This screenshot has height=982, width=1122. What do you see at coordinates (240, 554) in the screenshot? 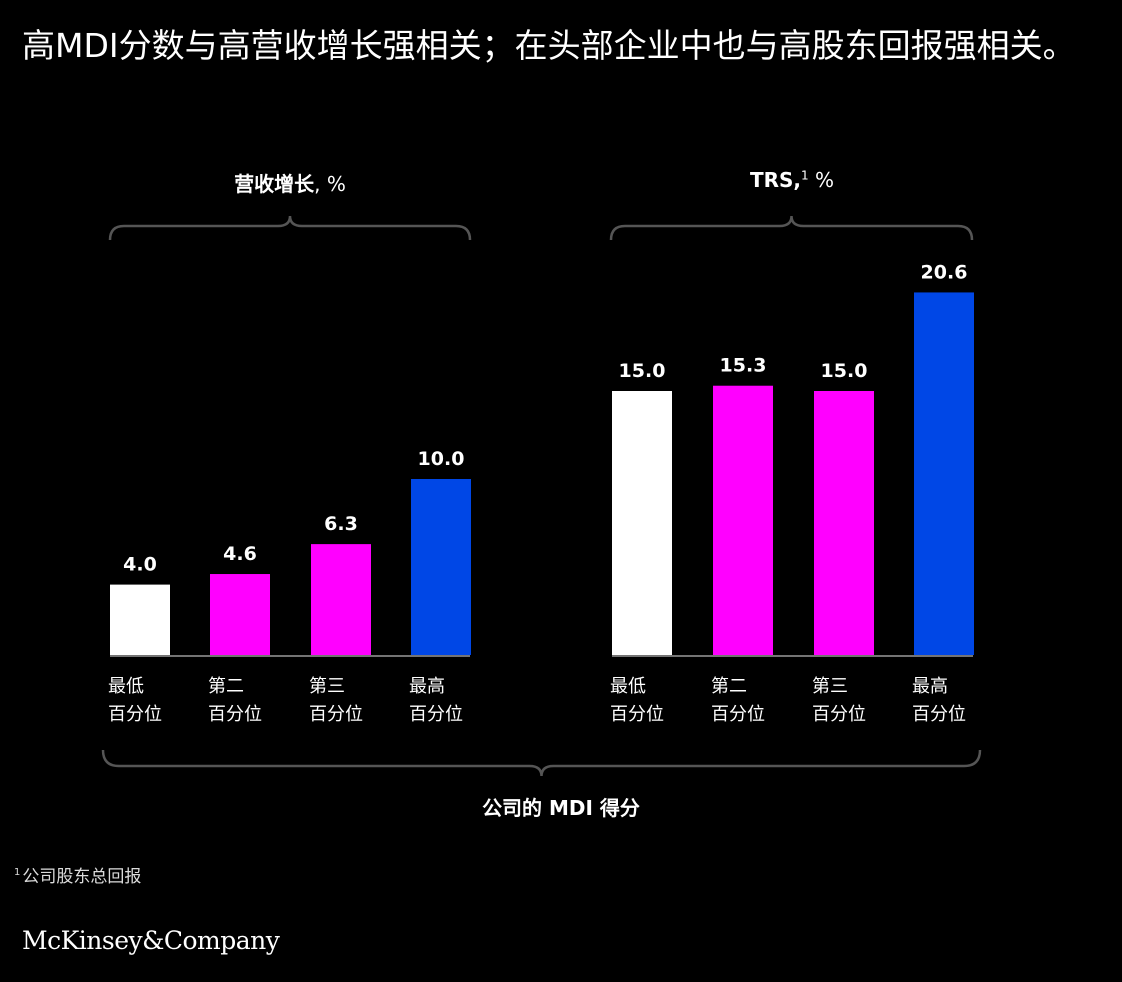
I see `data-label-1-2: 4.6` at bounding box center [240, 554].